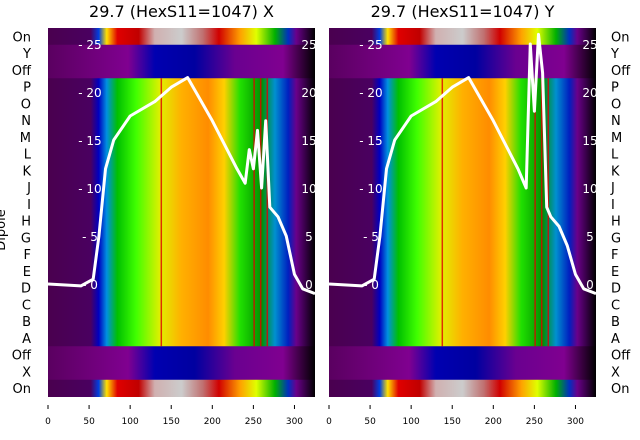 The height and width of the screenshot is (440, 640). What do you see at coordinates (90, 237) in the screenshot?
I see `line-y-tick-label: - 5` at bounding box center [90, 237].